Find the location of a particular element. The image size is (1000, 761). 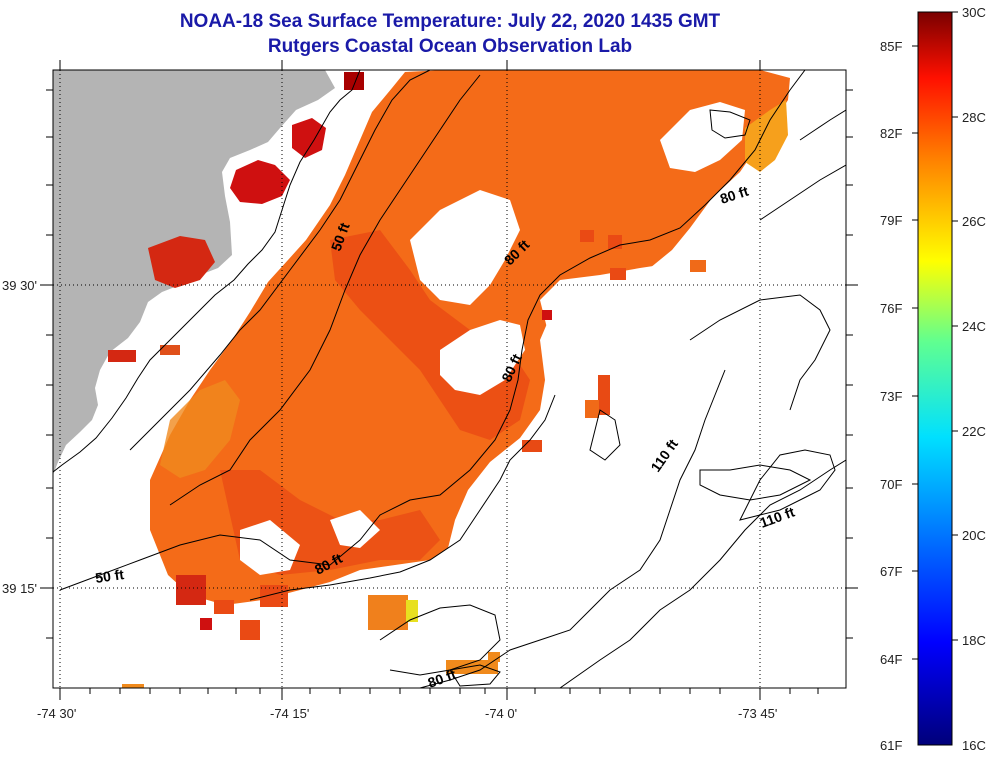

contour-label: 50 ft is located at coordinates (109, 576).